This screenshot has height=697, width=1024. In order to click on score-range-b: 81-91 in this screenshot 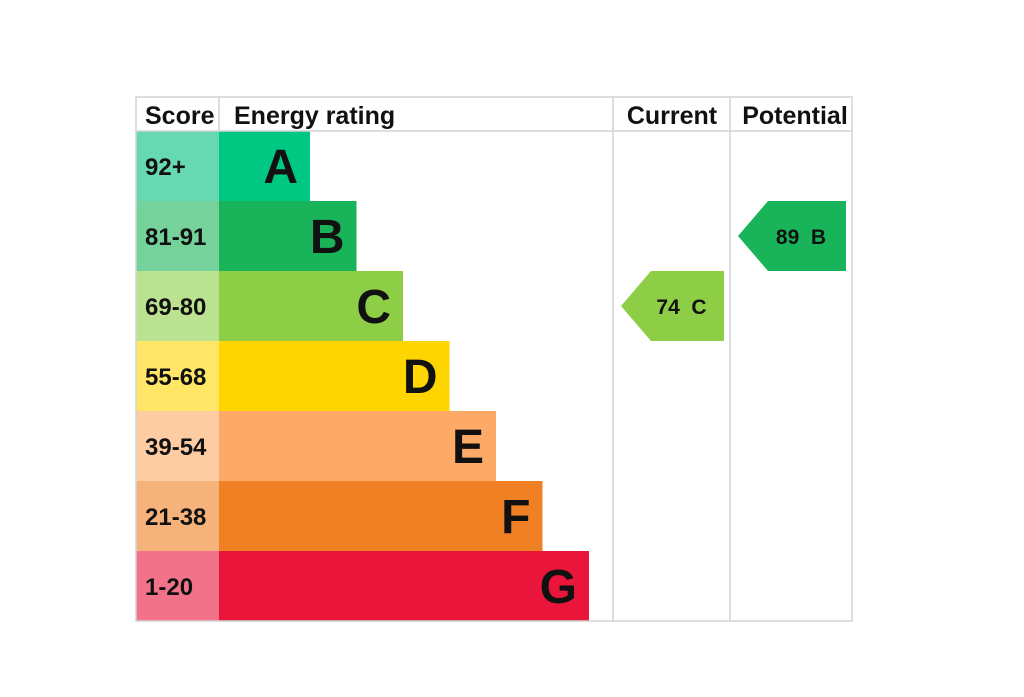, I will do `click(175, 237)`.